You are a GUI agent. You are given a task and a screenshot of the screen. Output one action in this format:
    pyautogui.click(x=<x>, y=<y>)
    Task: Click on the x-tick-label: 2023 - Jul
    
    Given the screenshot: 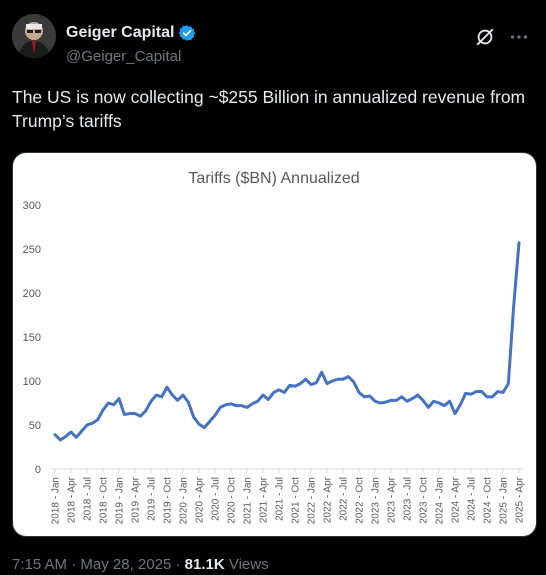 What is the action you would take?
    pyautogui.click(x=408, y=499)
    